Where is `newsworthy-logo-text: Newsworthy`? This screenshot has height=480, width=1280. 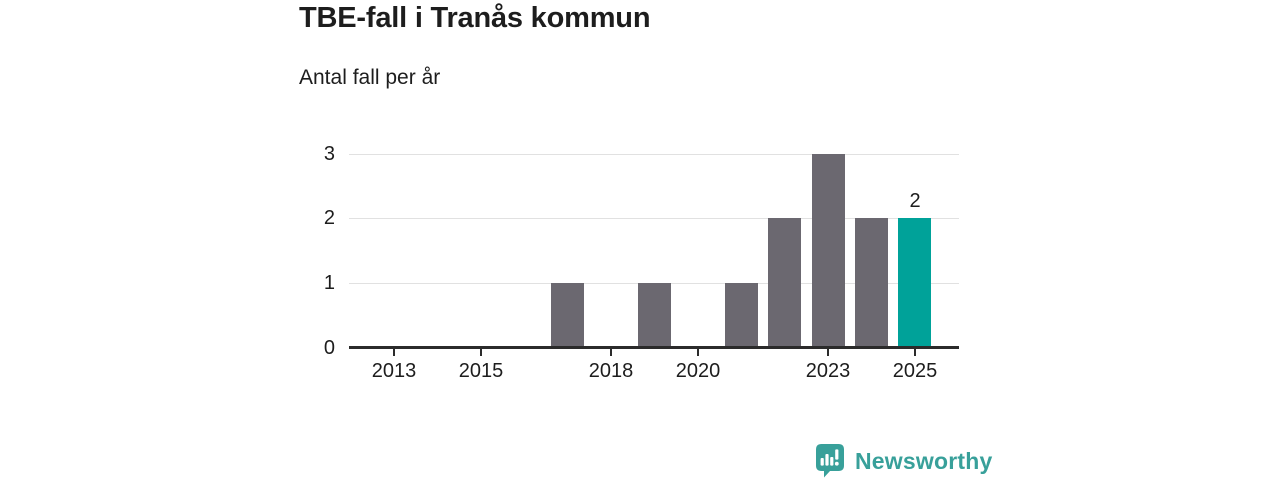
newsworthy-logo-text: Newsworthy is located at coordinates (924, 460).